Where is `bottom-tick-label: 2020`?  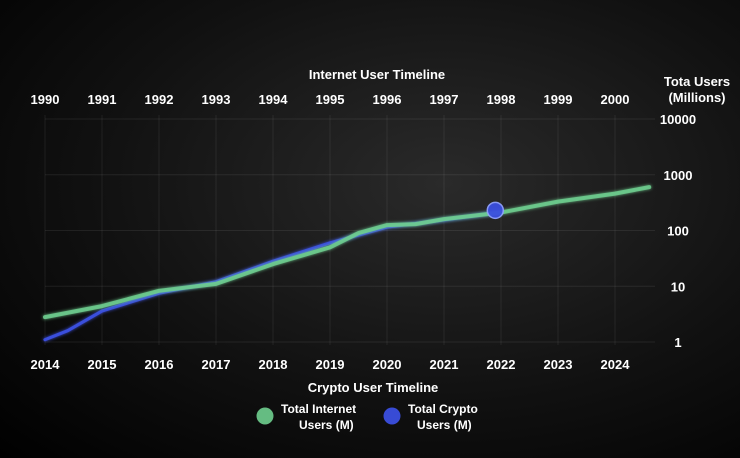
bottom-tick-label: 2020 is located at coordinates (387, 364).